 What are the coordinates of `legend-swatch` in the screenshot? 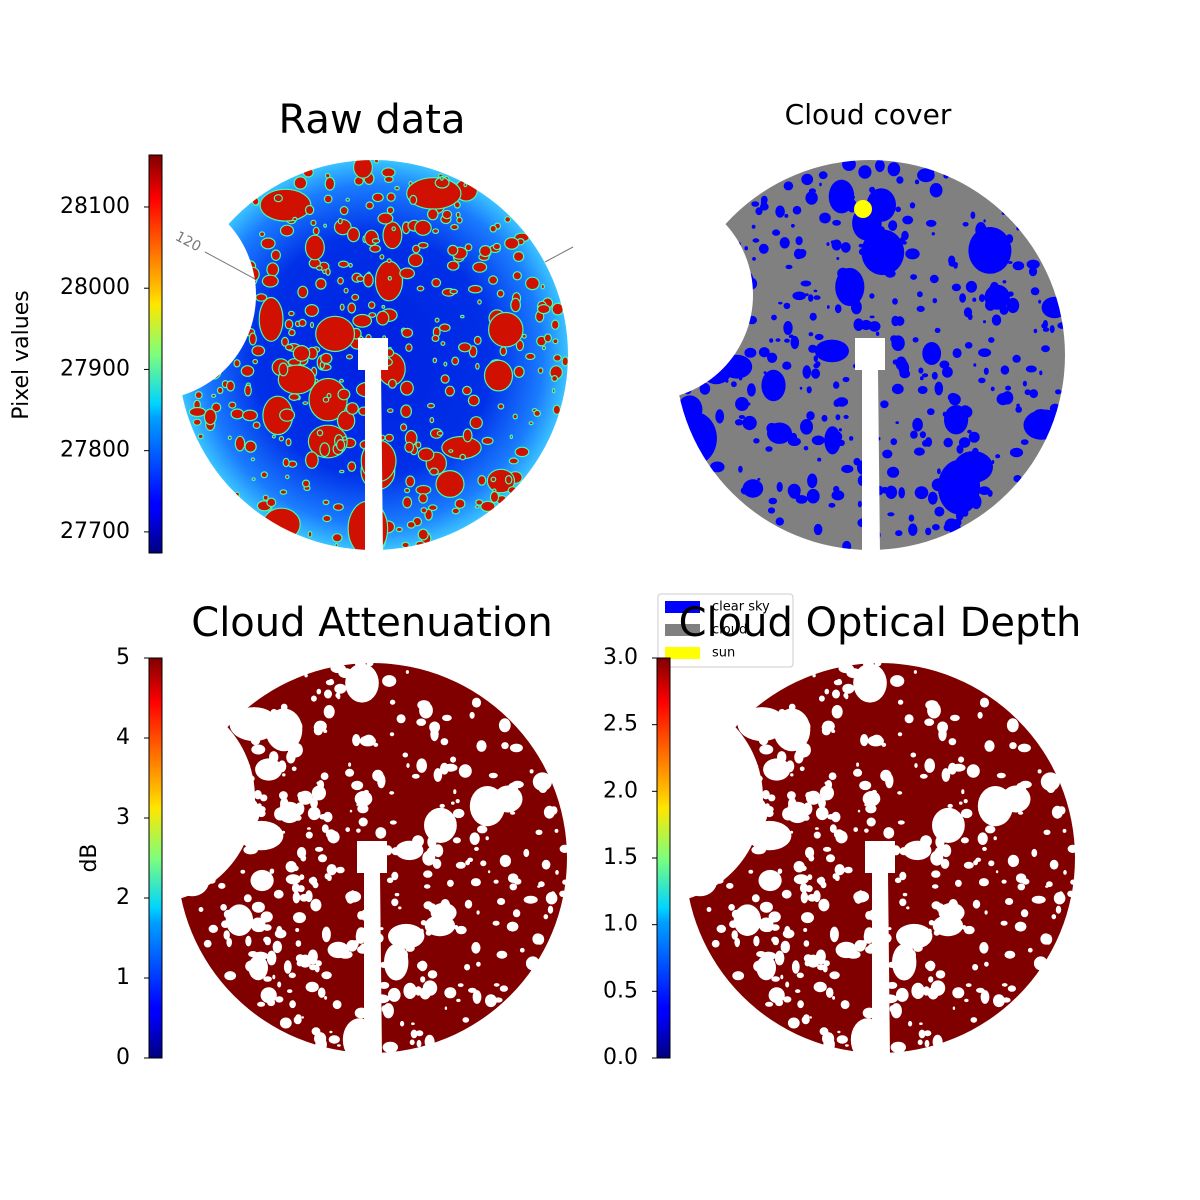 It's located at (682, 630).